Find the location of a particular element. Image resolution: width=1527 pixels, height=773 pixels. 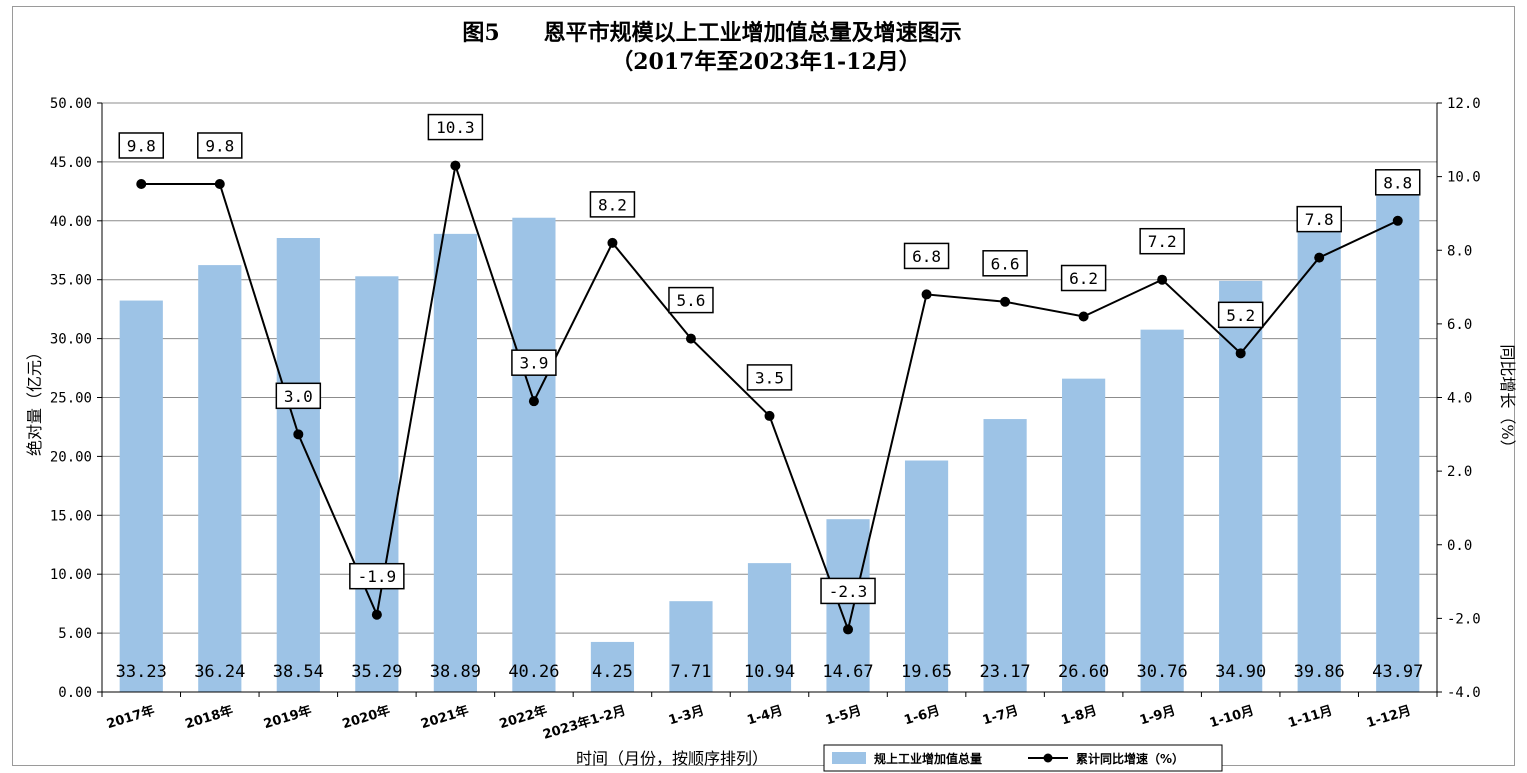

bar-value-label: 43.97 is located at coordinates (1397, 672).